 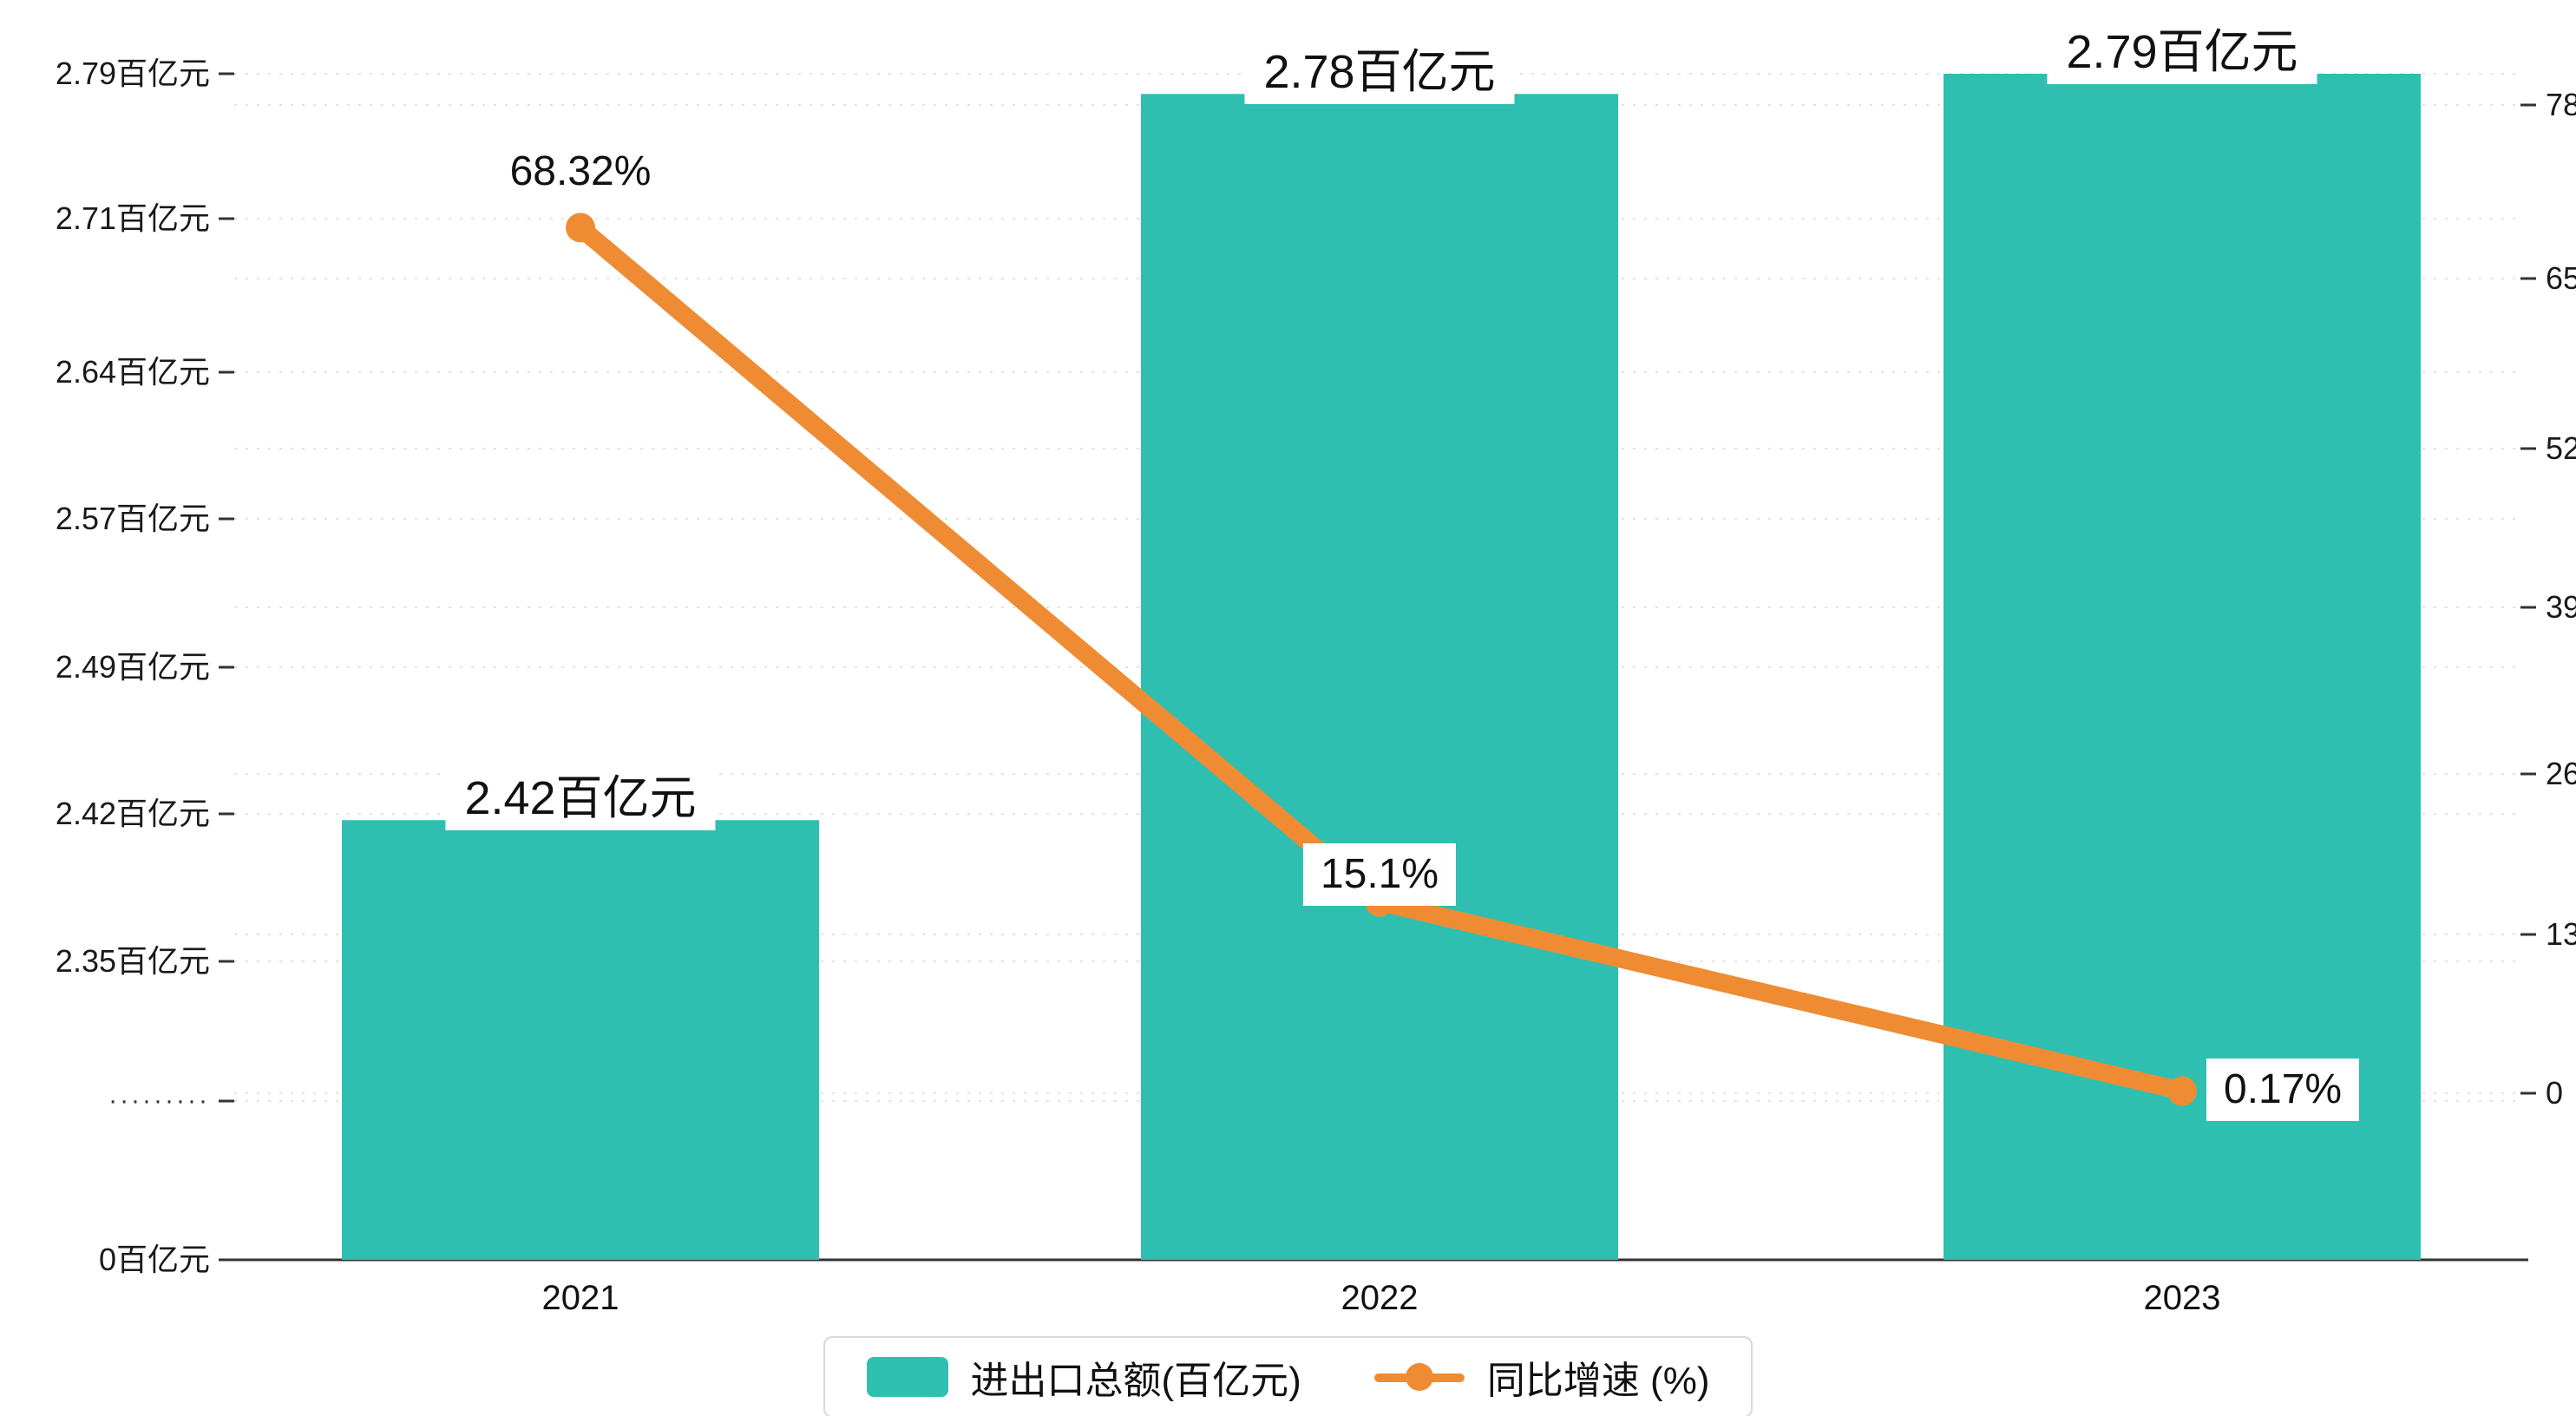 I want to click on line-dot-icon, so click(x=1419, y=1377).